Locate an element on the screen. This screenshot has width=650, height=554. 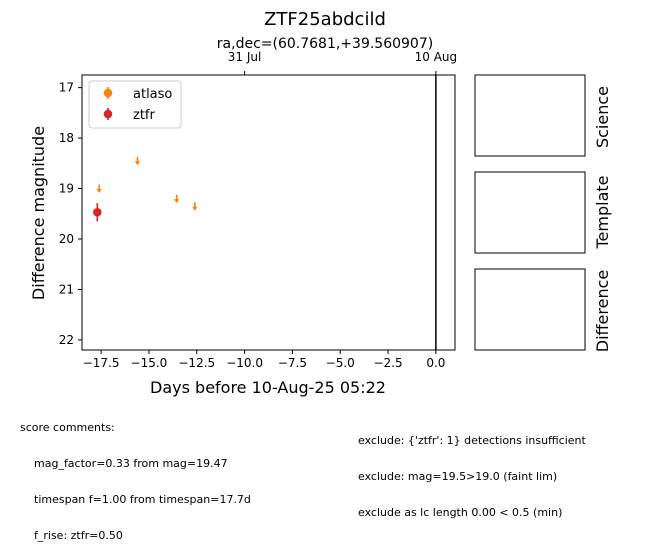
x-tick-label: −2.5 is located at coordinates (387, 363).